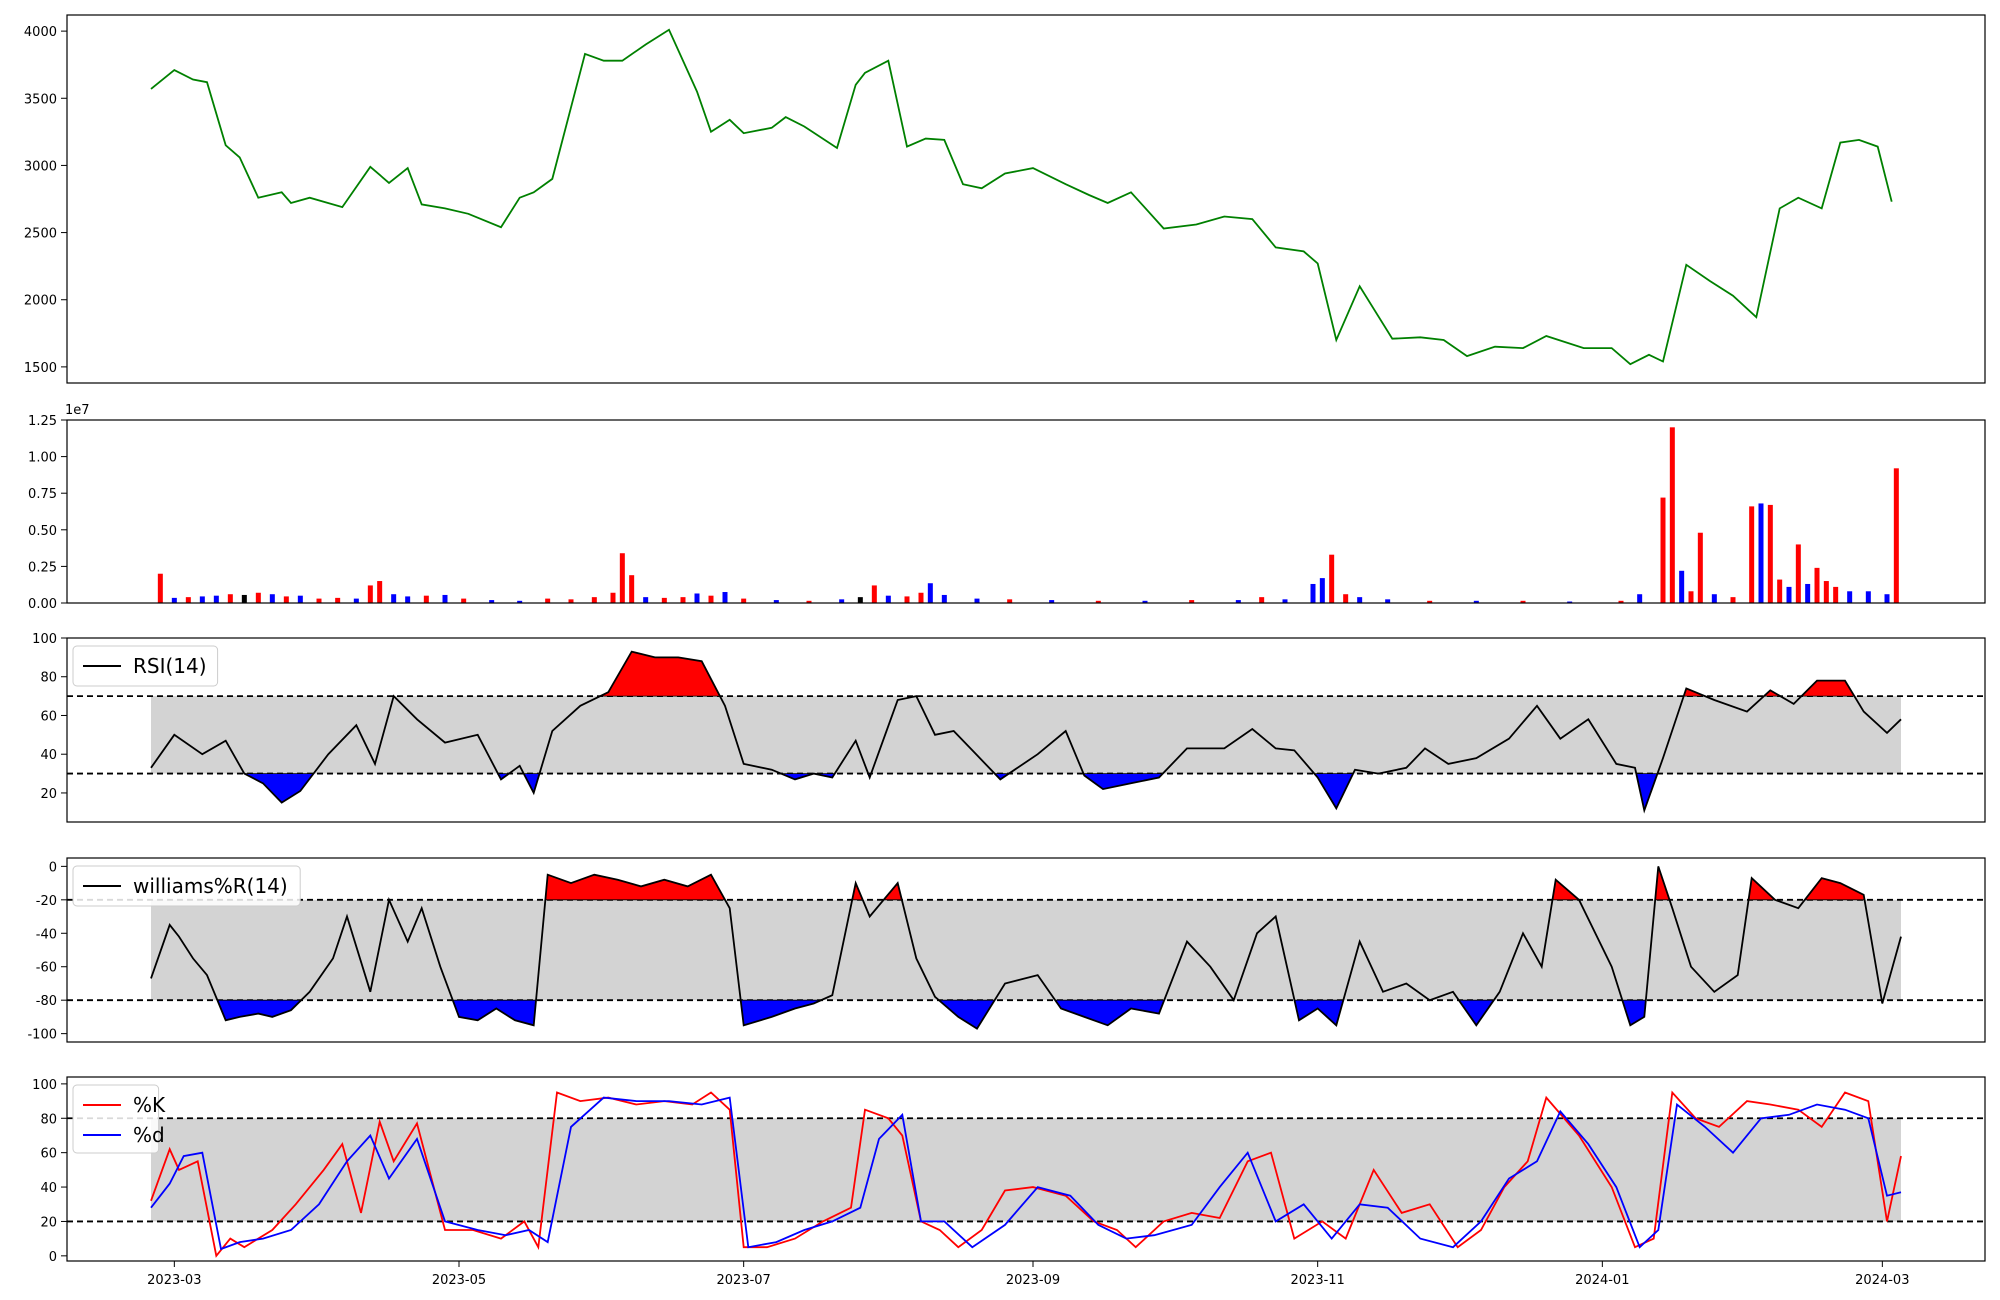  I want to click on volume-ytick-label: 0.50, so click(42, 531).